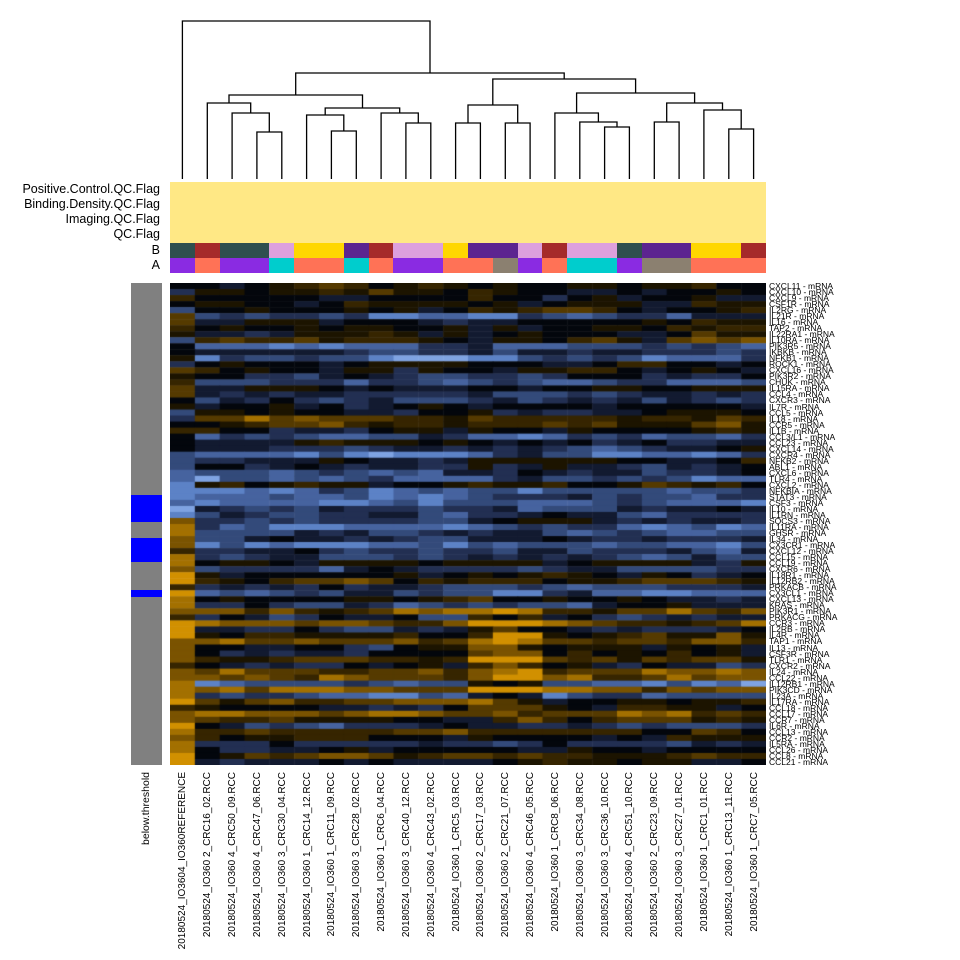 The height and width of the screenshot is (960, 960). Describe the element at coordinates (801, 370) in the screenshot. I see `row-label: CXCL16 - mRNA` at that location.